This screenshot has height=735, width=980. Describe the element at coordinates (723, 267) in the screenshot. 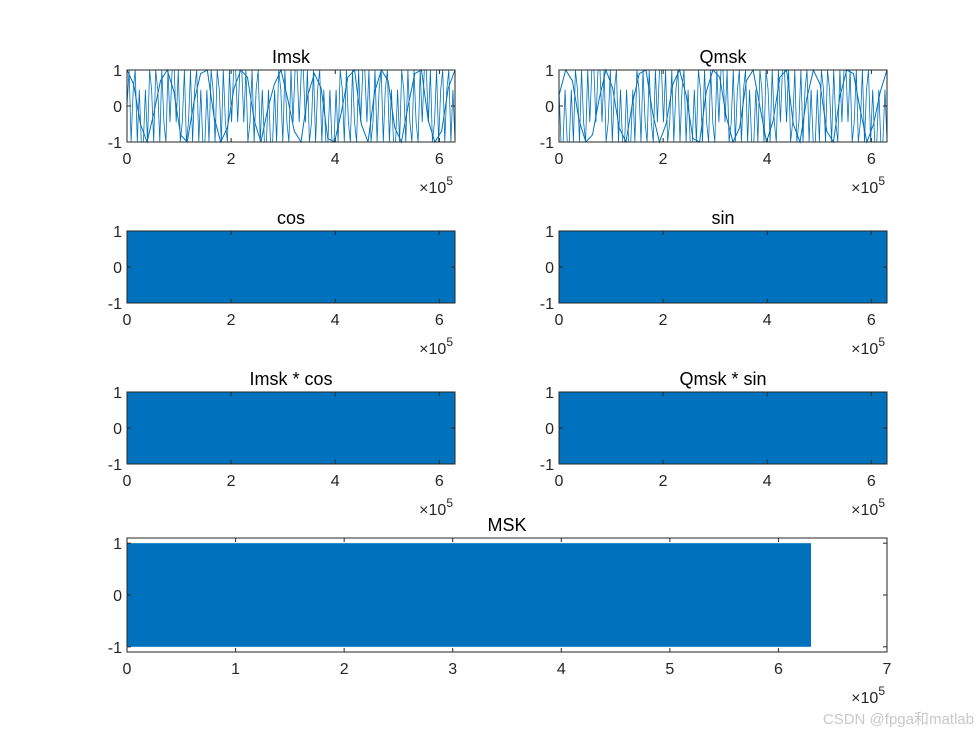

I see `series-fill-sin` at that location.